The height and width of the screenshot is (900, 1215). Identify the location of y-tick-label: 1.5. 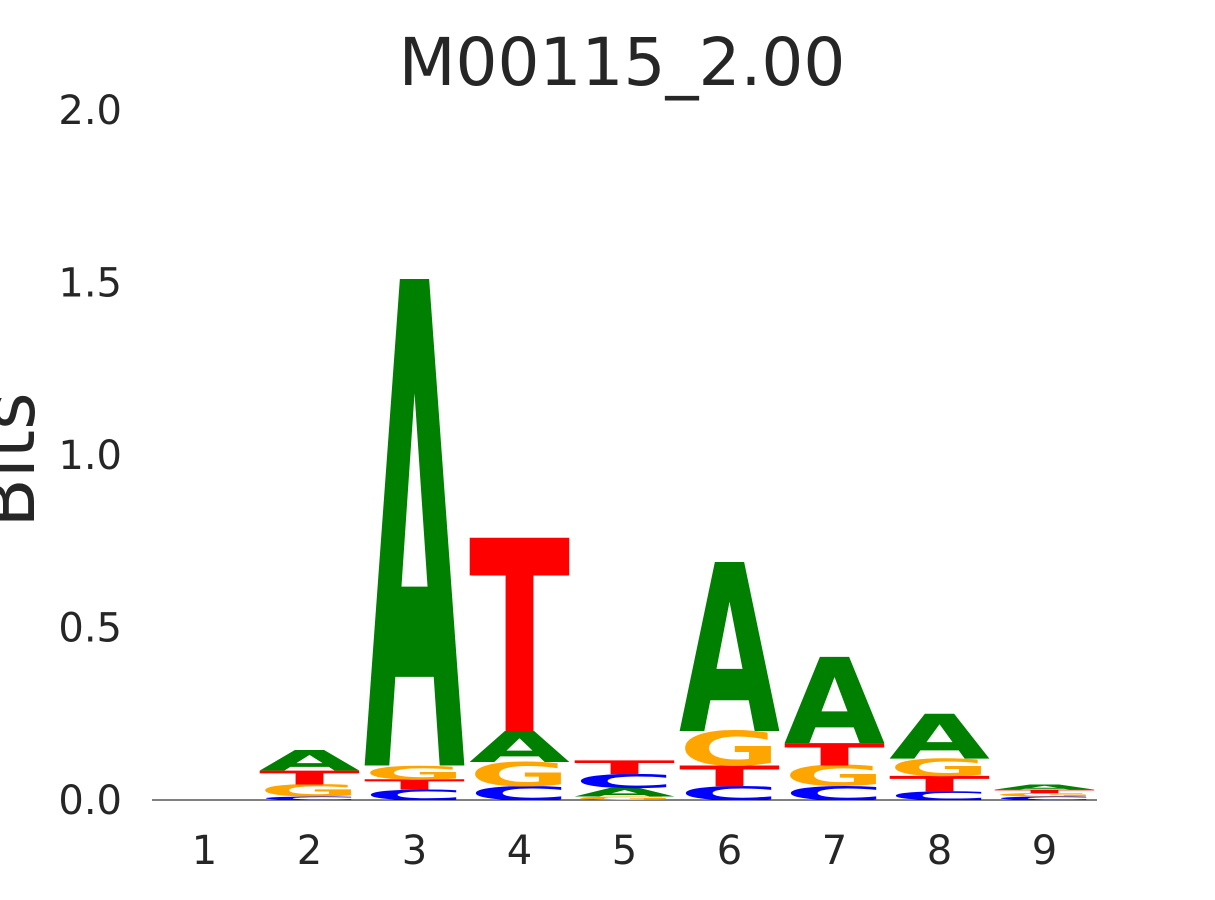
(90, 284).